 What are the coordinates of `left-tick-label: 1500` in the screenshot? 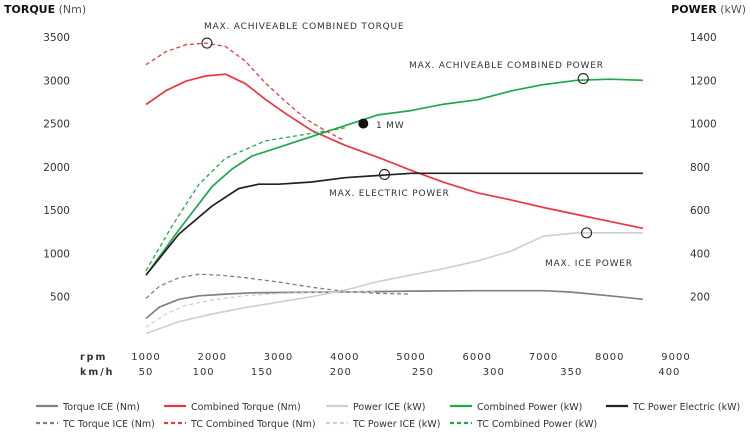 It's located at (56, 211).